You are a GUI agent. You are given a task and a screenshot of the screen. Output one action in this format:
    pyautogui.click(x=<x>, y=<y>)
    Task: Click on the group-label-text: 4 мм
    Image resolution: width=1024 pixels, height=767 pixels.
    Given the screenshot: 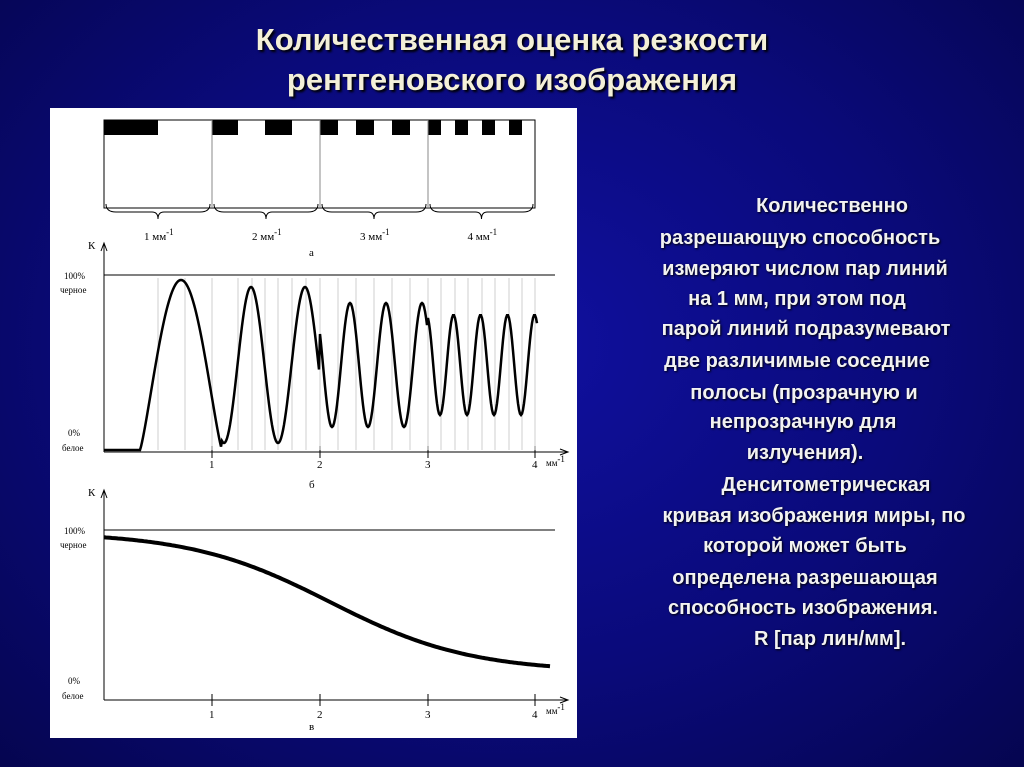 What is the action you would take?
    pyautogui.click(x=479, y=237)
    